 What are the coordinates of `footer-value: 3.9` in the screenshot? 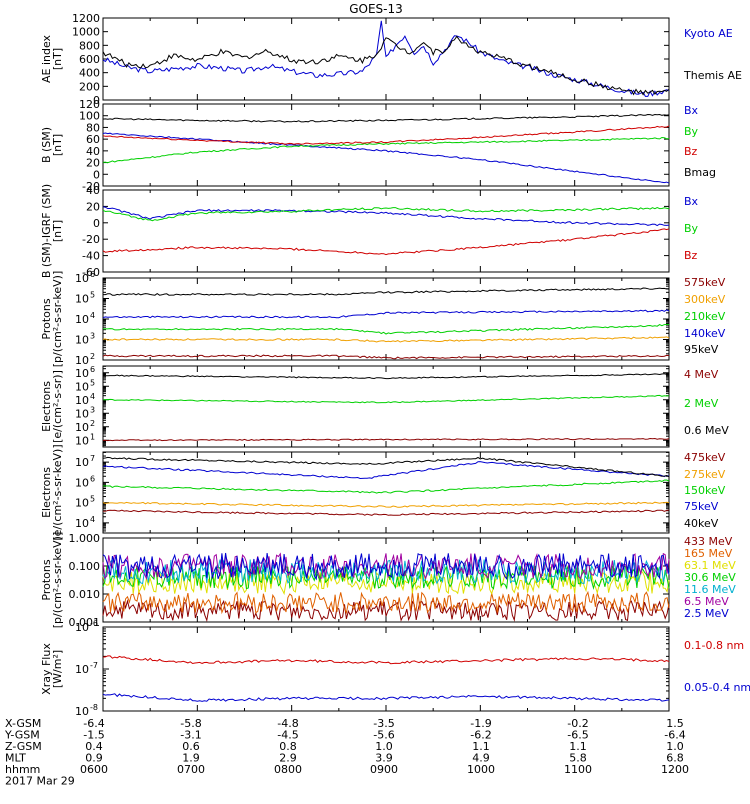 It's located at (384, 758).